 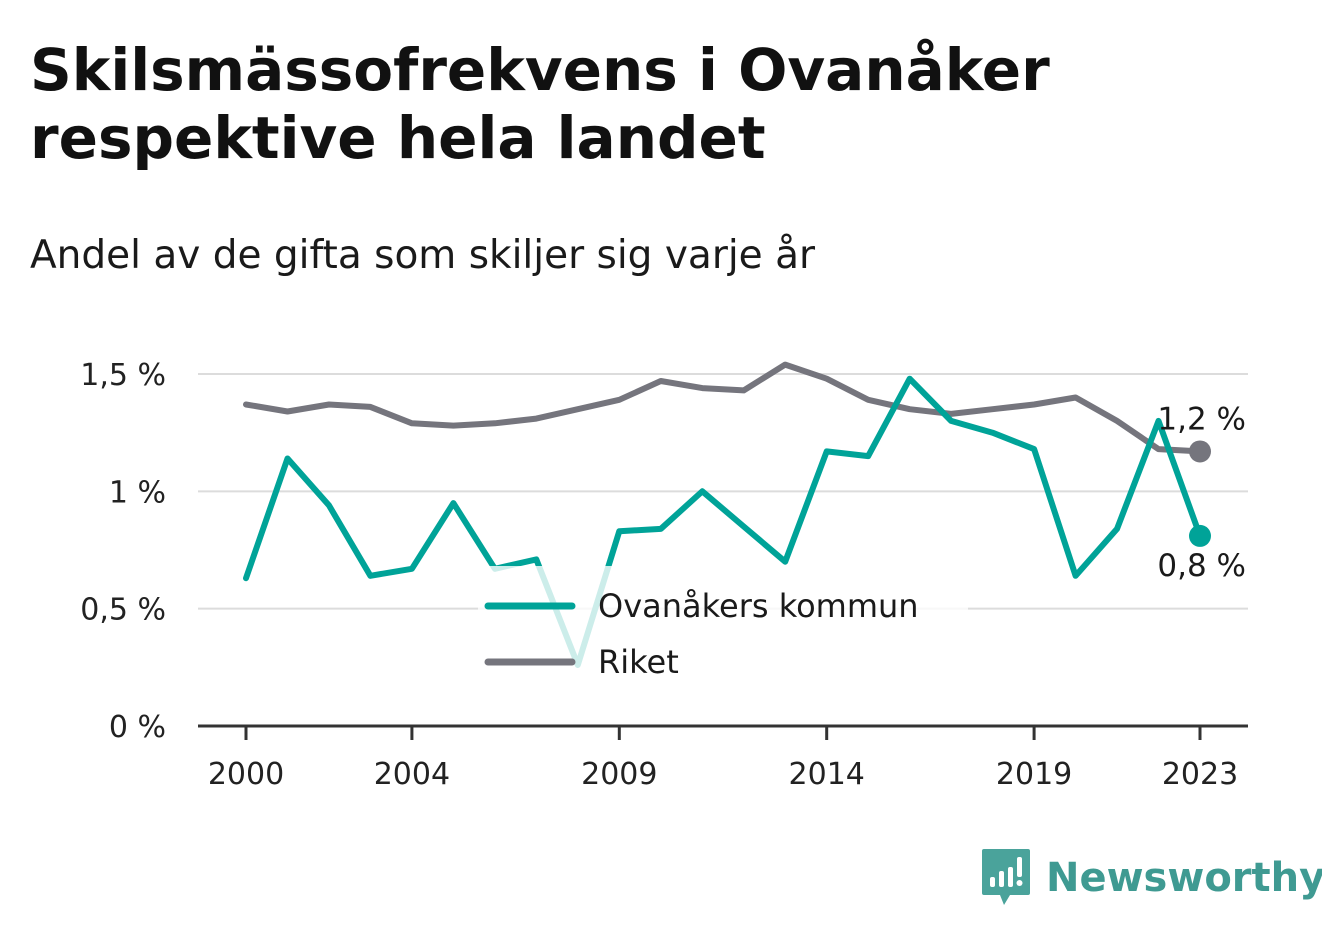 I want to click on x-tick-label: 2000, so click(x=246, y=774).